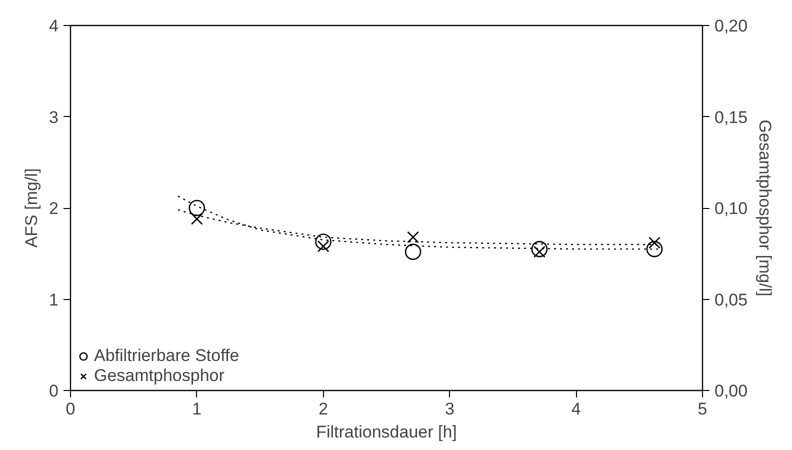  I want to click on y-tick-label: 2, so click(54, 208).